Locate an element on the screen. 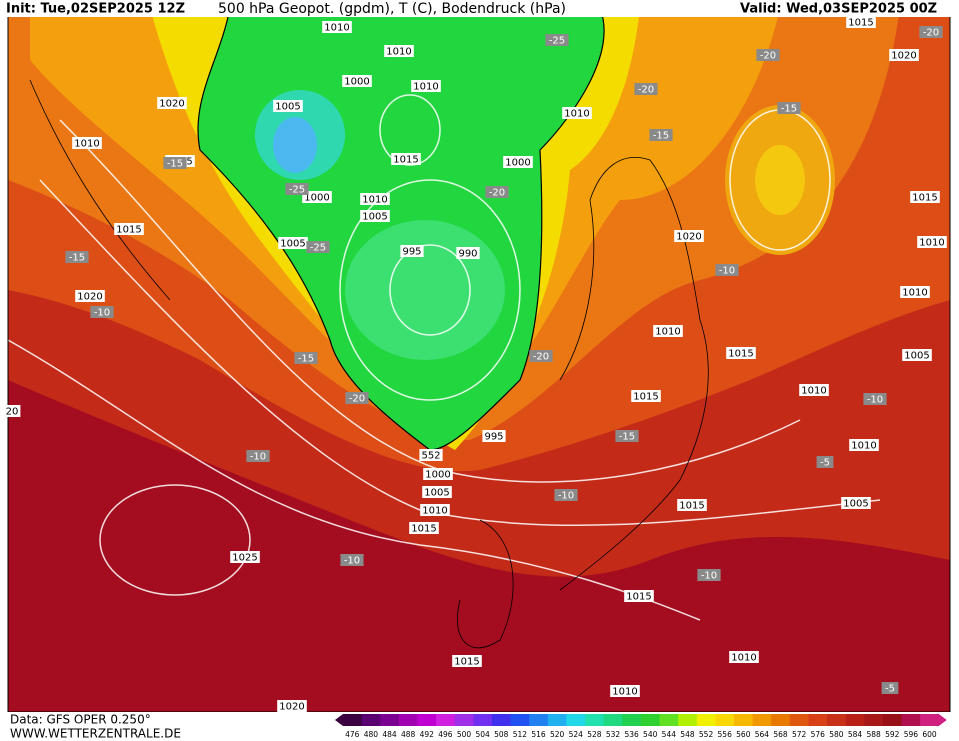 Image resolution: width=959 pixels, height=741 pixels. colorbar-label: 584 is located at coordinates (855, 734).